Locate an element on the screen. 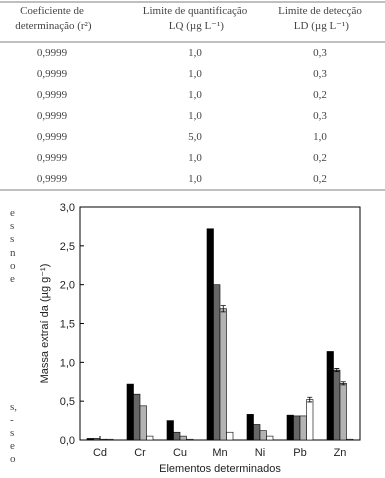  y-axis-label: Massa extraí da (µg g⁻¹) is located at coordinates (45, 324).